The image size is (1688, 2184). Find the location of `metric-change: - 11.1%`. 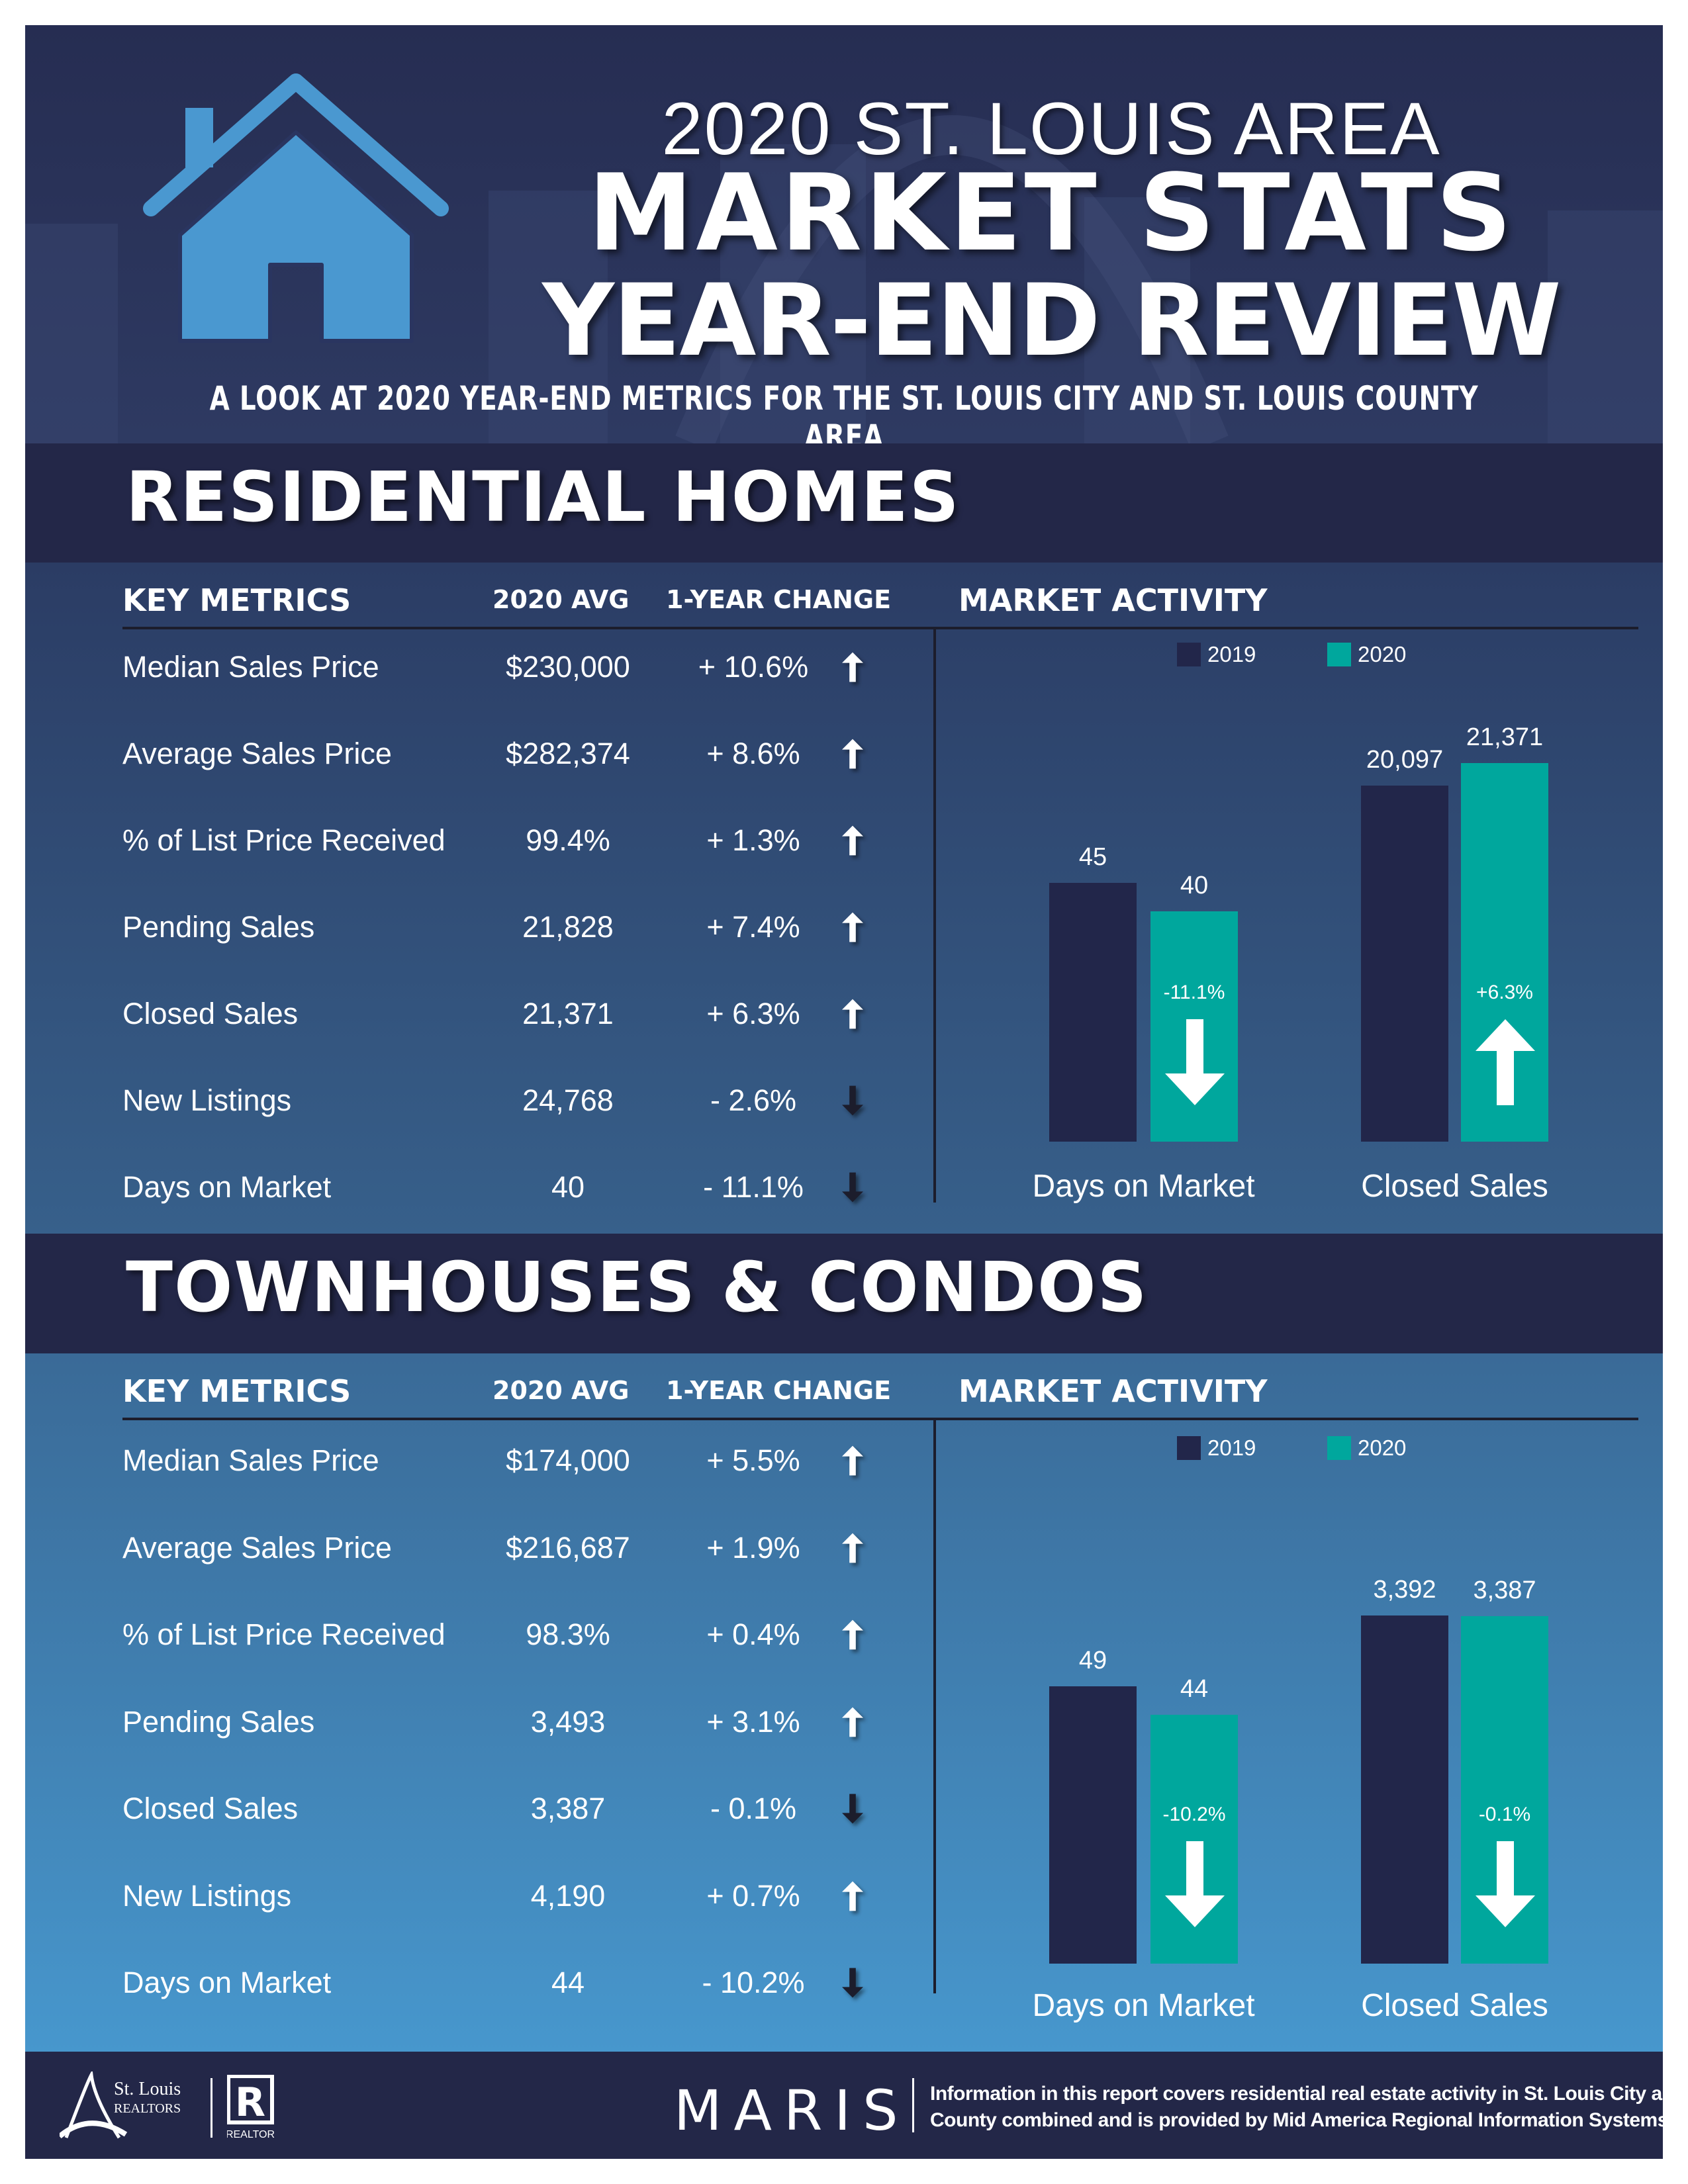

metric-change: - 11.1% is located at coordinates (753, 1187).